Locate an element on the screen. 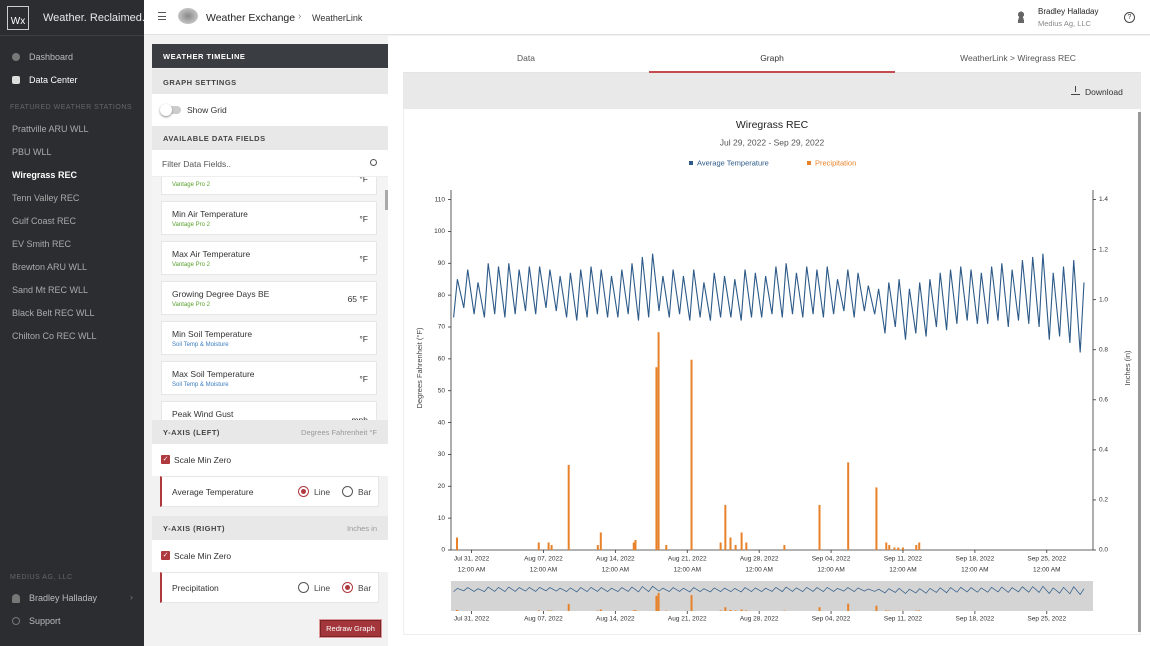 The height and width of the screenshot is (646, 1150). navigator-label: Sep 11, 2022 is located at coordinates (903, 619).